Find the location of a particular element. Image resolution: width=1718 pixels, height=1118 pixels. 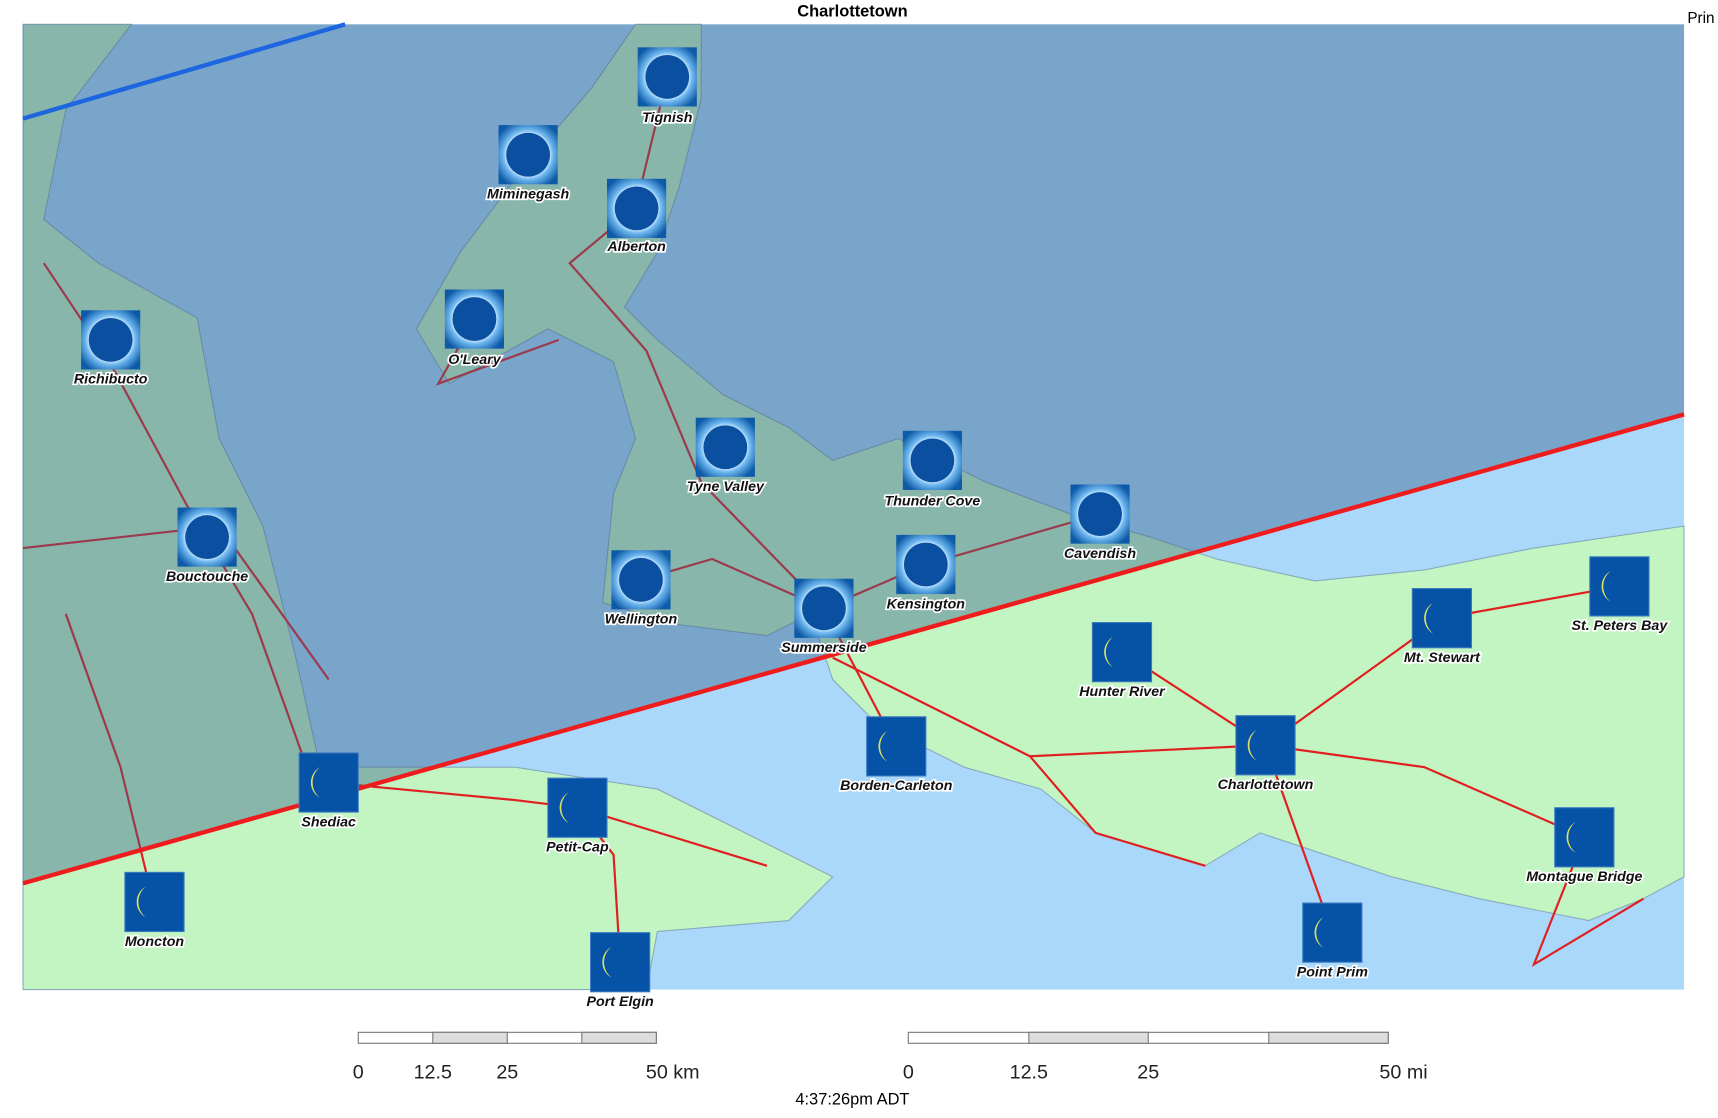

scale-label: 50 km is located at coordinates (673, 1072).